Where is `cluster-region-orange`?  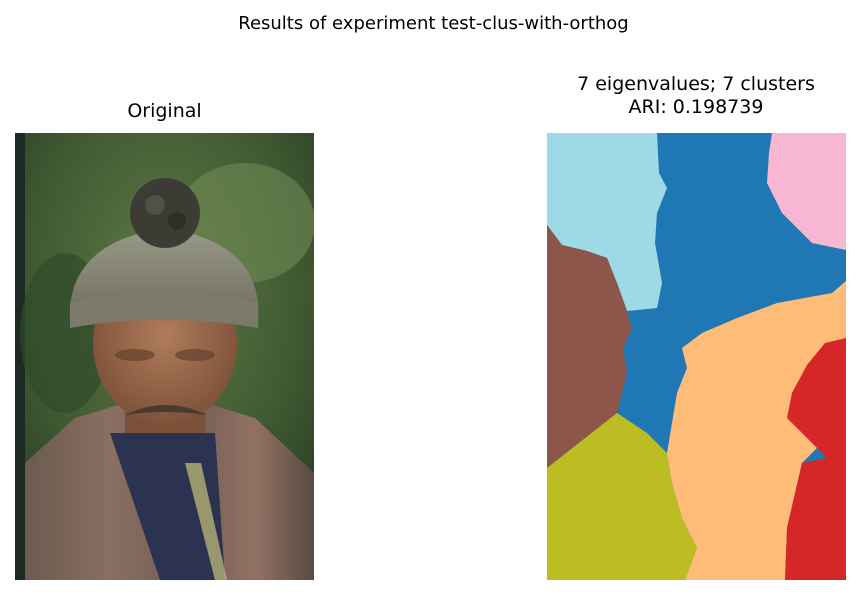
cluster-region-orange is located at coordinates (756, 430).